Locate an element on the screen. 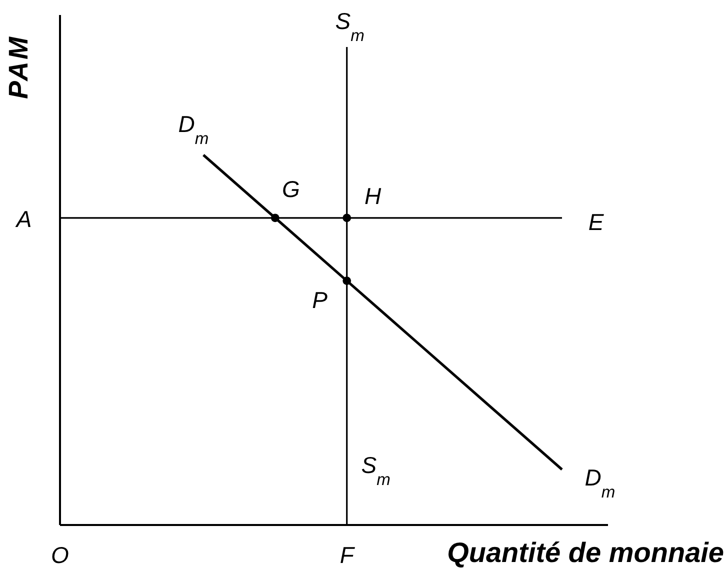  x-tick-label: O is located at coordinates (60, 555).